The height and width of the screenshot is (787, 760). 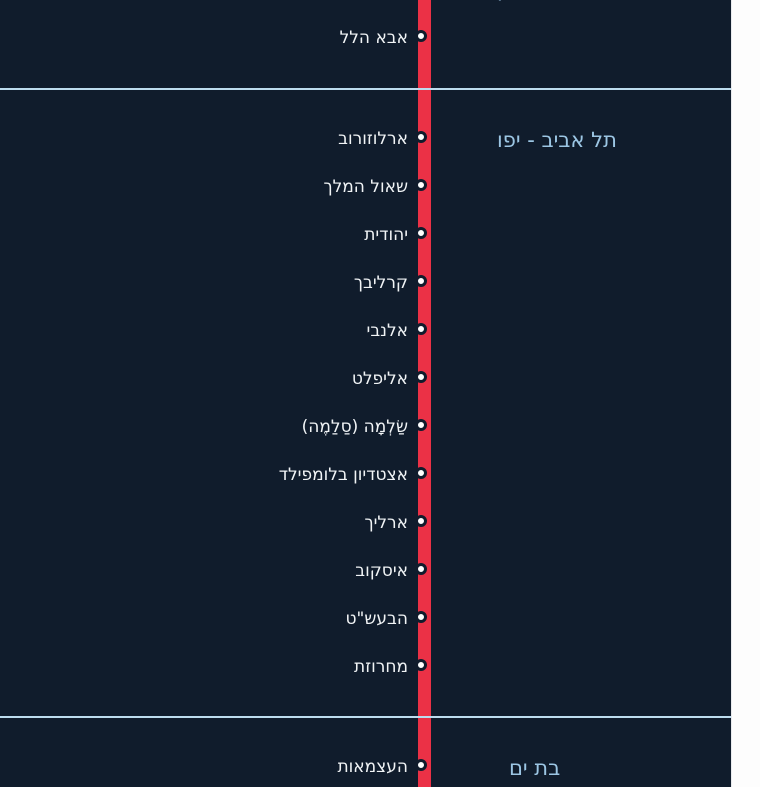 I want to click on station-name: אלנבי, so click(x=387, y=331).